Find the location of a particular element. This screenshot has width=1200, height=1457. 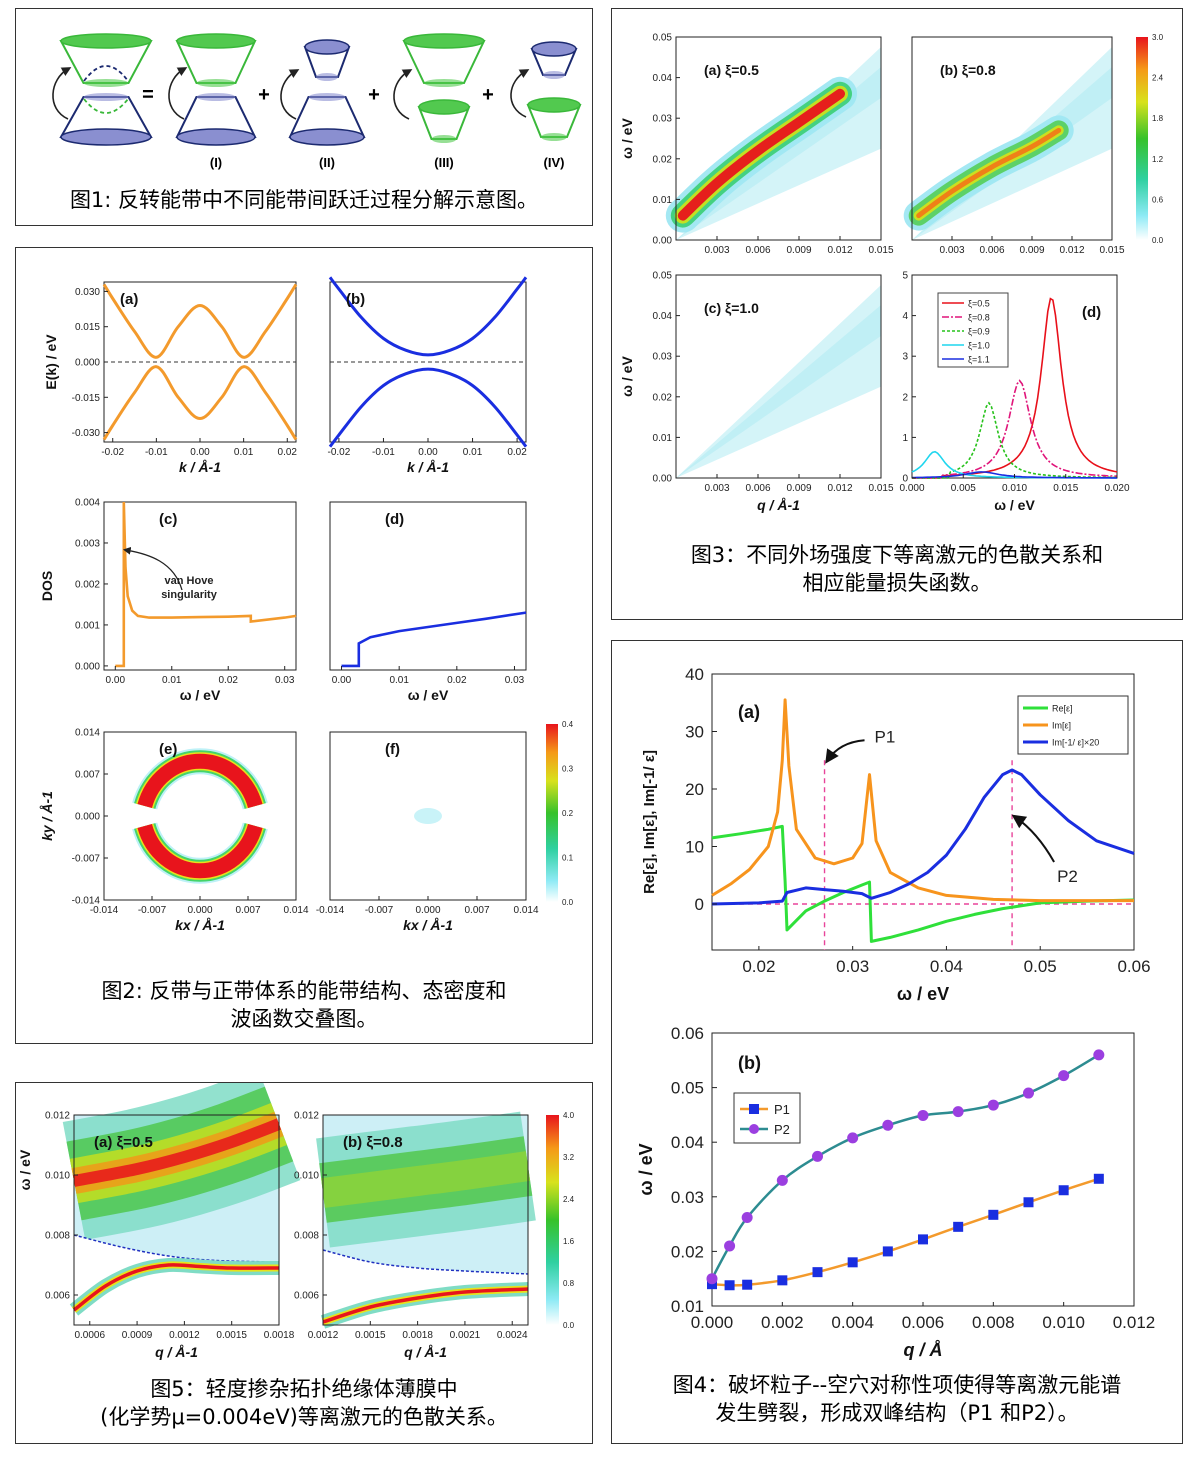

fig3d-ytick-label: 0 is located at coordinates (905, 479).